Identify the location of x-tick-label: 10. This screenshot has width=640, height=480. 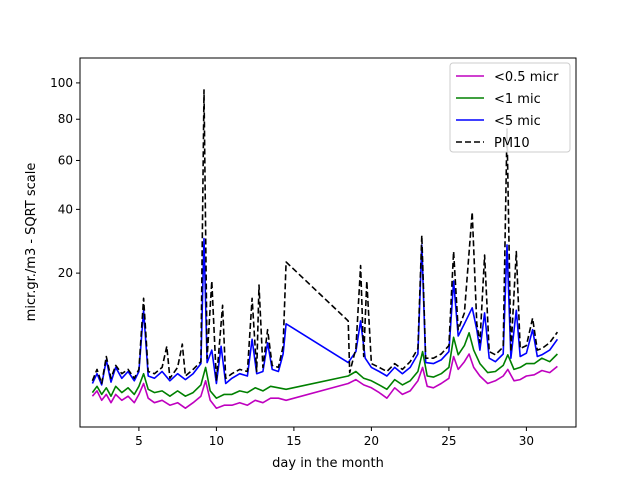
(216, 441).